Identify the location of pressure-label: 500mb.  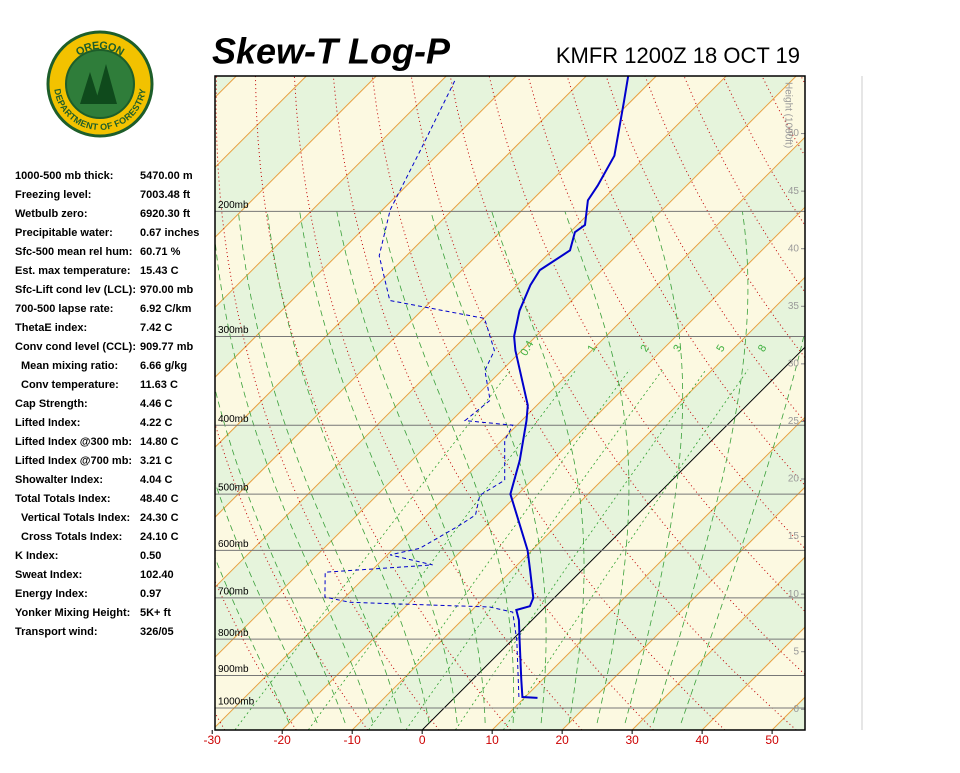
(233, 488).